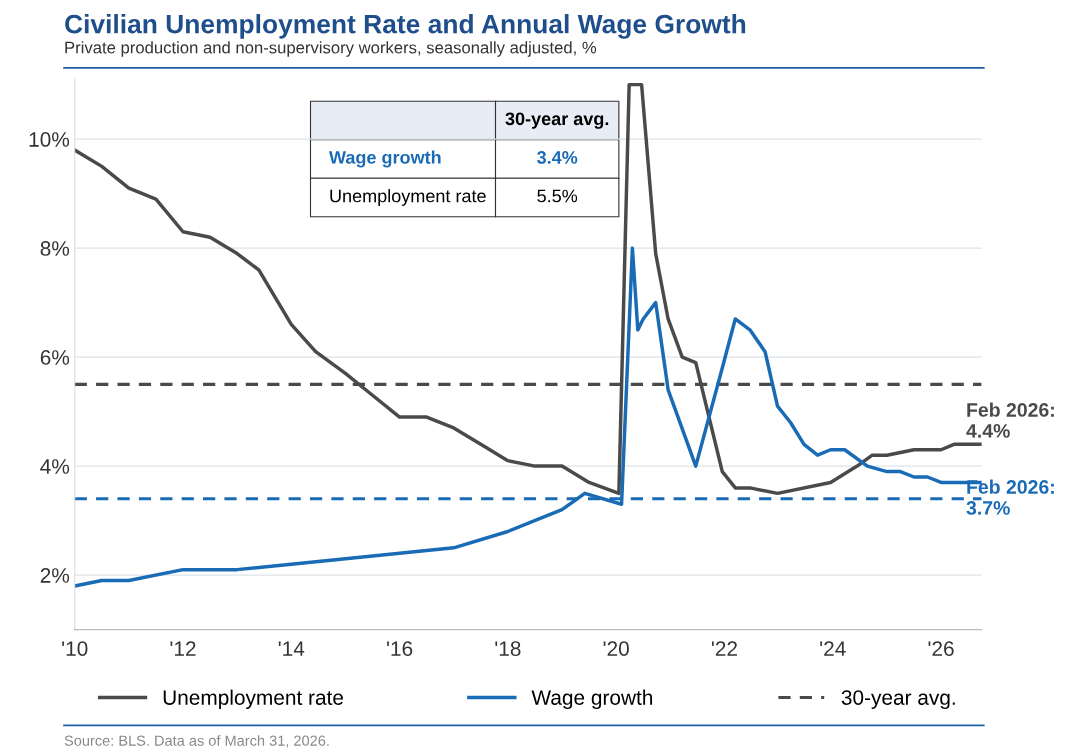 This screenshot has height=754, width=1067. Describe the element at coordinates (557, 157) in the screenshot. I see `annotation: 3.4%` at that location.